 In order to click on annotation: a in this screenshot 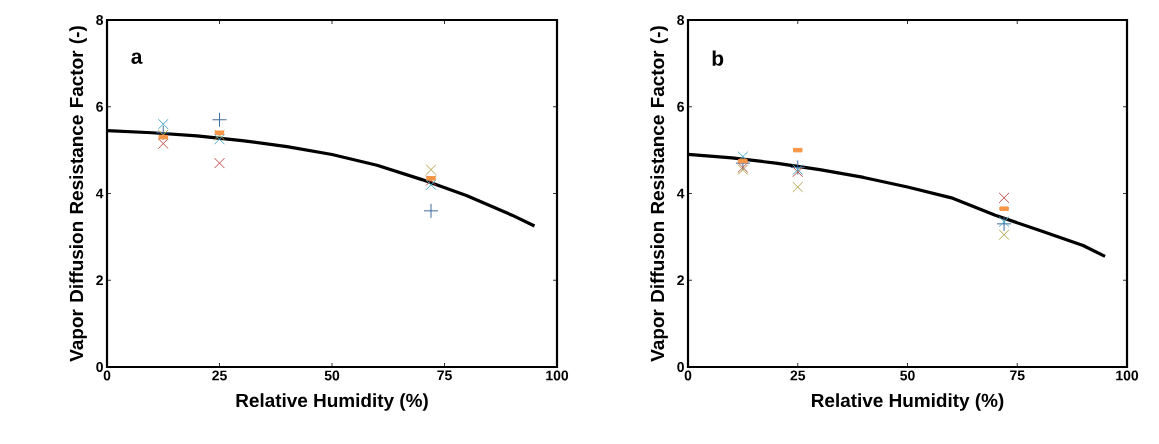, I will do `click(137, 58)`.